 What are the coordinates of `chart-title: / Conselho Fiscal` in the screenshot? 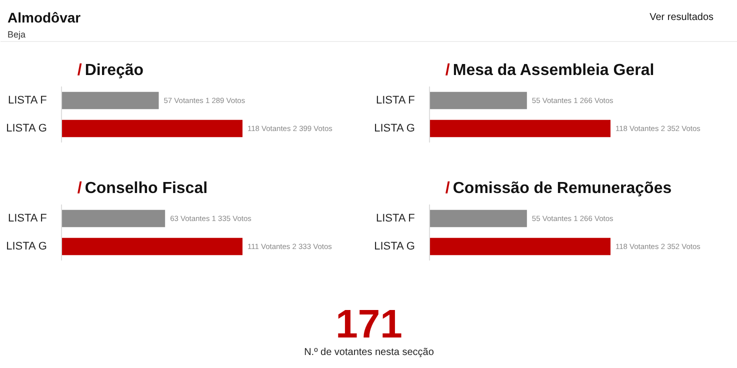 It's located at (142, 188).